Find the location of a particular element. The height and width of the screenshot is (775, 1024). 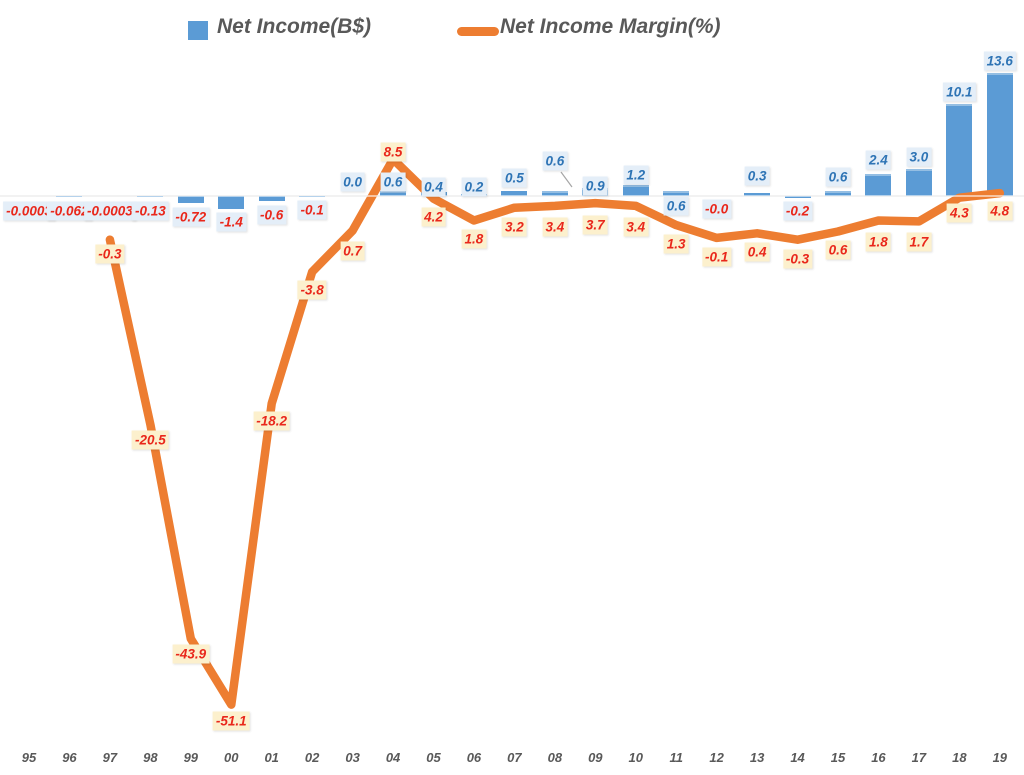

bar-label-03: 0.0 is located at coordinates (352, 182).